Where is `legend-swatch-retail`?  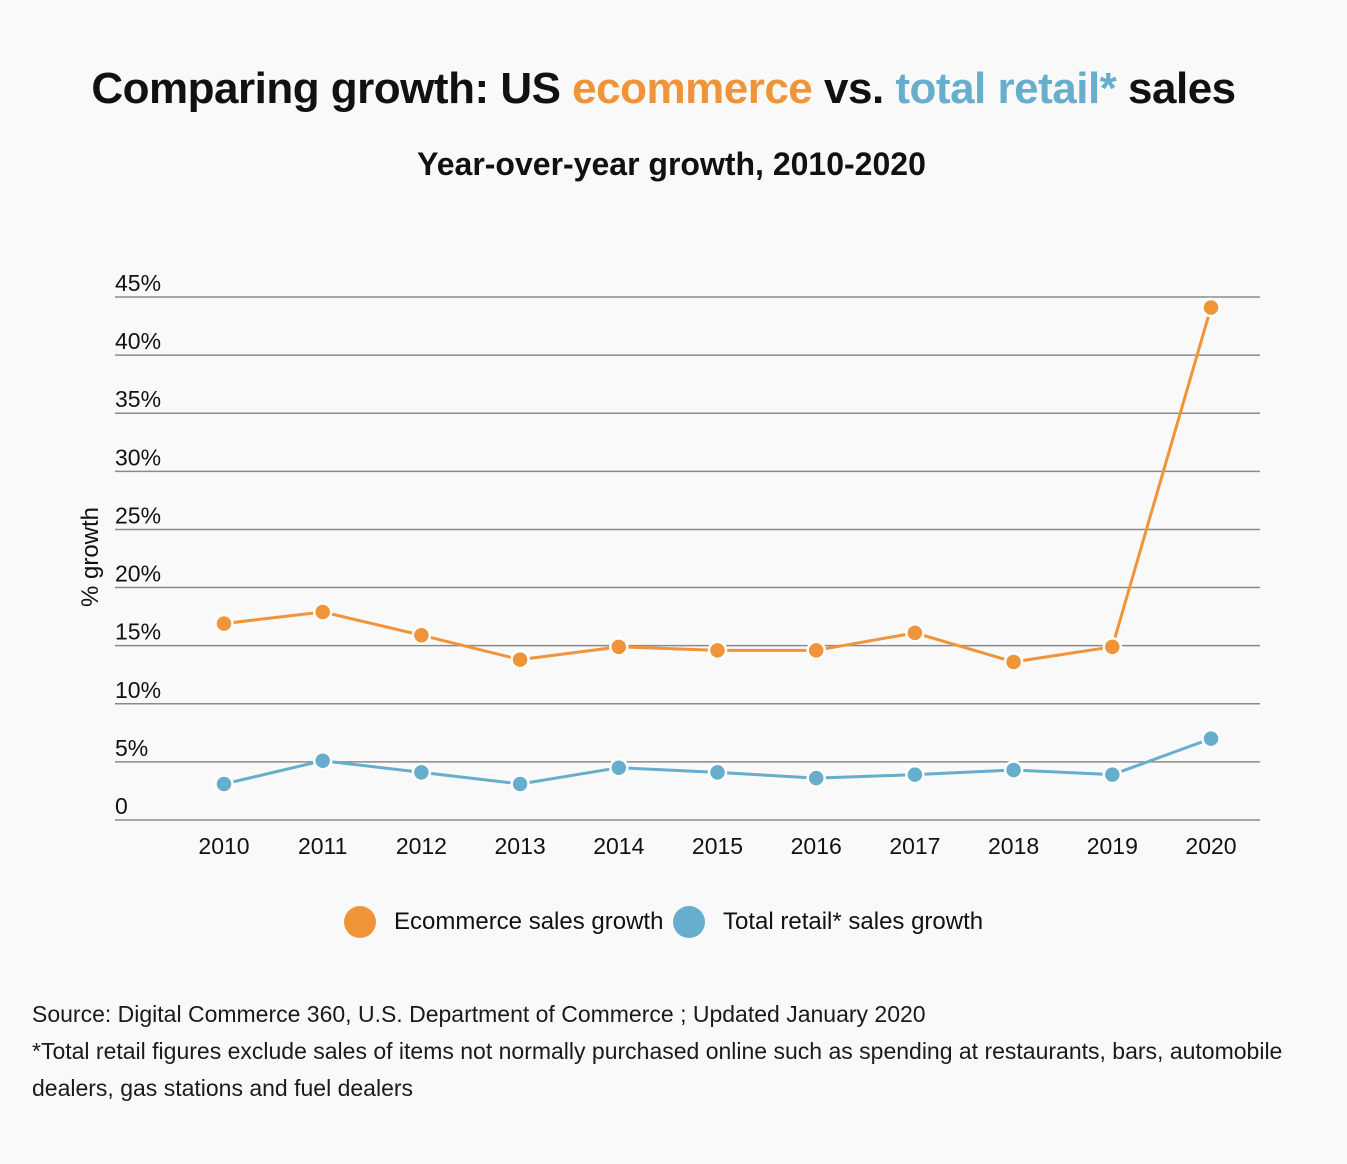
legend-swatch-retail is located at coordinates (689, 922).